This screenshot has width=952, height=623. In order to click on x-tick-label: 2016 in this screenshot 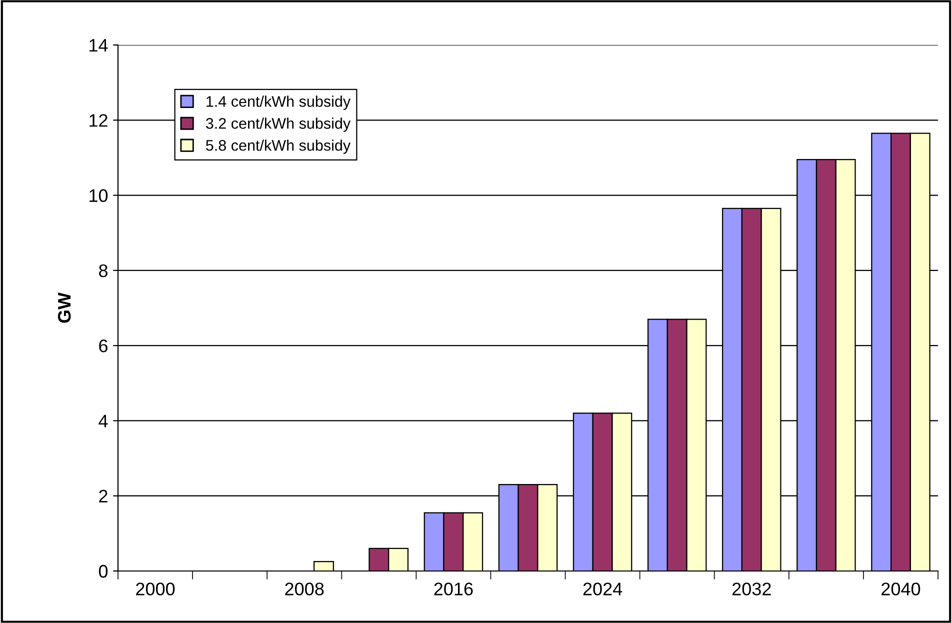, I will do `click(453, 589)`.